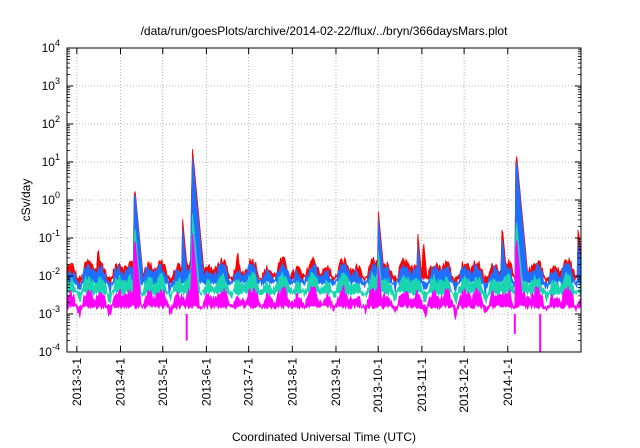 The width and height of the screenshot is (640, 448). What do you see at coordinates (49, 350) in the screenshot?
I see `y-tick-label: 10⁻⁴` at bounding box center [49, 350].